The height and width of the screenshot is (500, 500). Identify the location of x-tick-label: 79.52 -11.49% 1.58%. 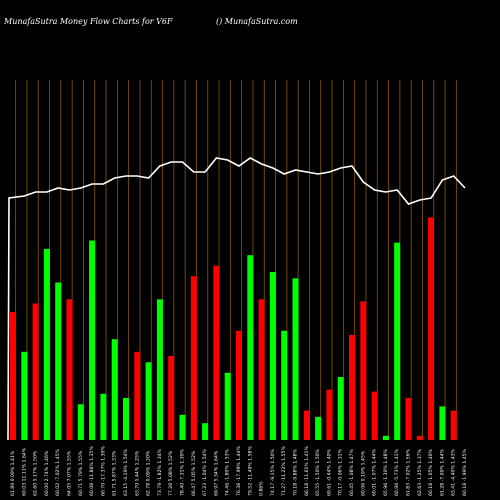
(250, 471).